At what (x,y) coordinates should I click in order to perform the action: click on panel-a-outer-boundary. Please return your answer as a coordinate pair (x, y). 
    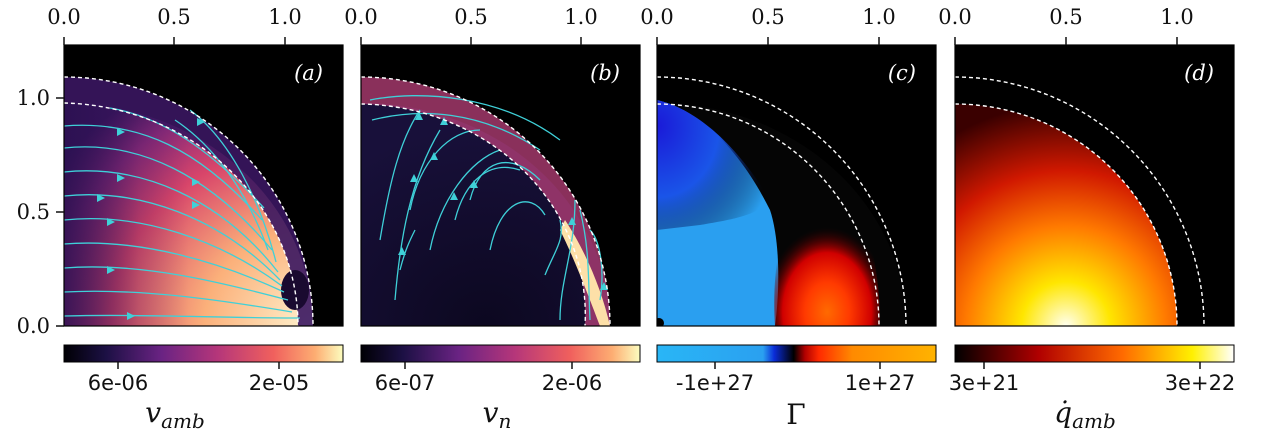
    Looking at the image, I should click on (188, 201).